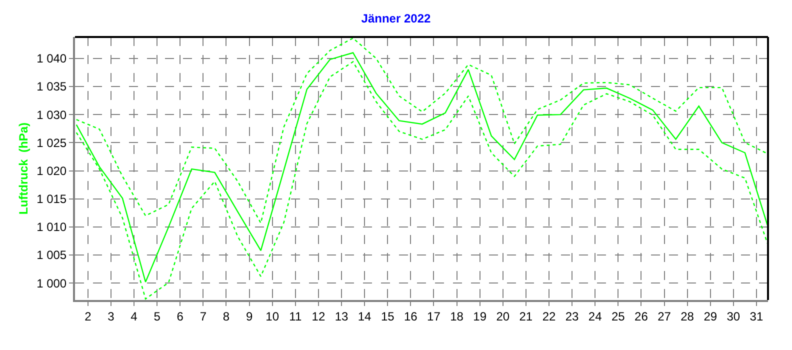  Describe the element at coordinates (51, 143) in the screenshot. I see `y-tick-label: 1 025` at that location.